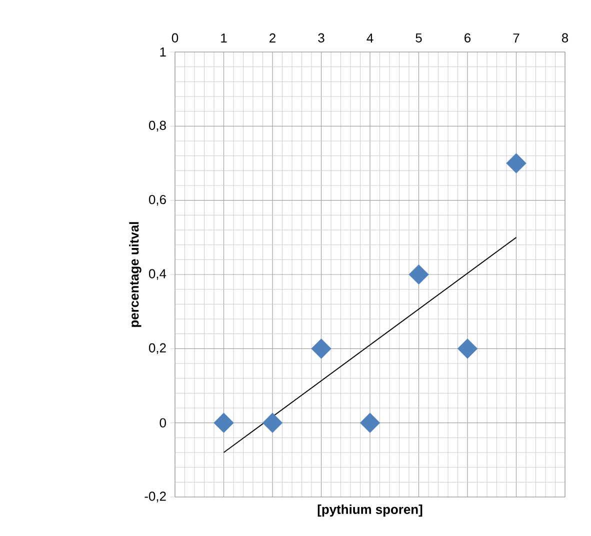 The image size is (591, 536). What do you see at coordinates (163, 423) in the screenshot?
I see `y-tick-label: 0` at bounding box center [163, 423].